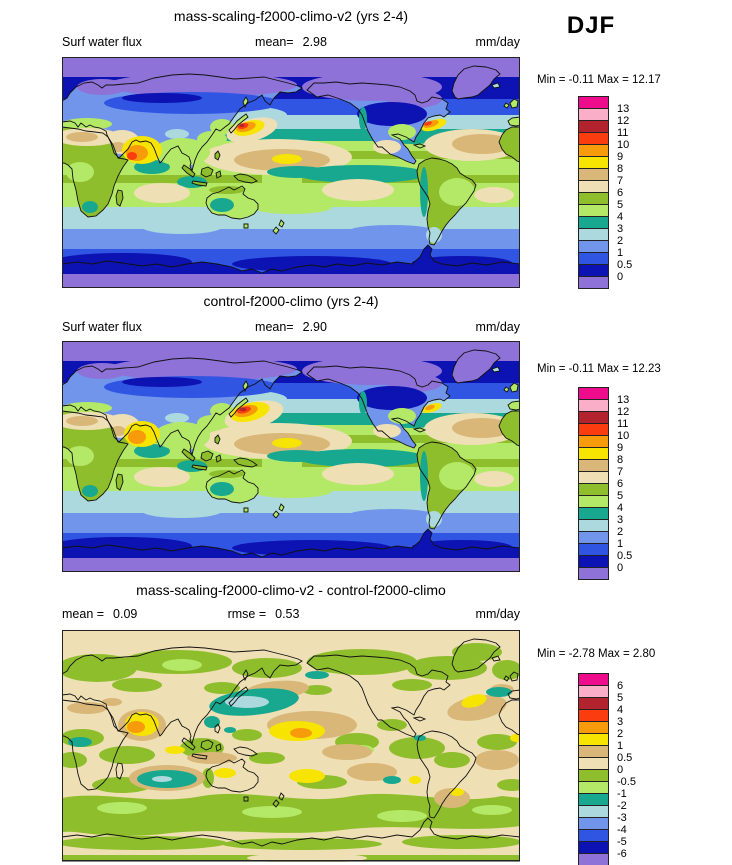 This screenshot has width=732, height=865. What do you see at coordinates (83, 614) in the screenshot?
I see `panel3-mean-label: mean =` at bounding box center [83, 614].